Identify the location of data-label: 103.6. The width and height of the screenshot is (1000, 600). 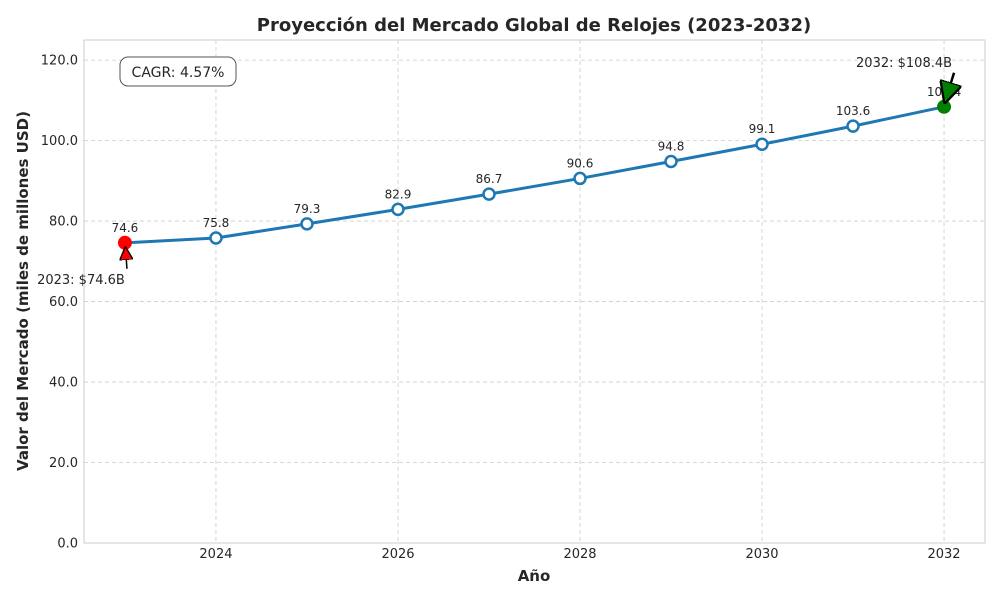
(853, 111).